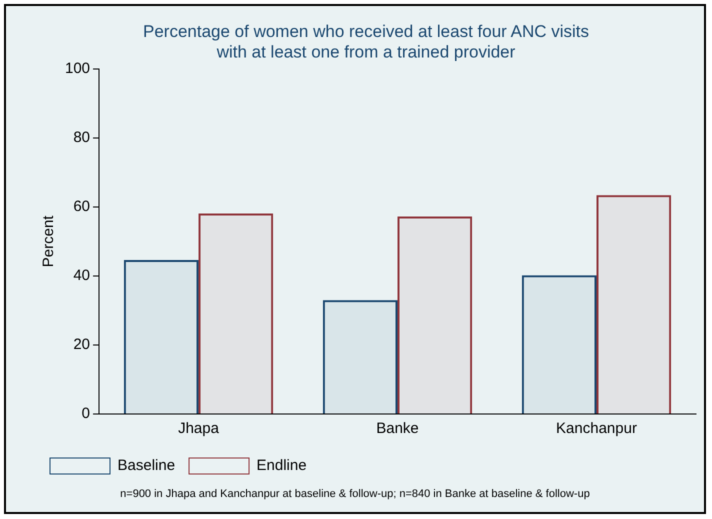 The image size is (712, 519). What do you see at coordinates (81, 137) in the screenshot?
I see `y-tick-label: 80` at bounding box center [81, 137].